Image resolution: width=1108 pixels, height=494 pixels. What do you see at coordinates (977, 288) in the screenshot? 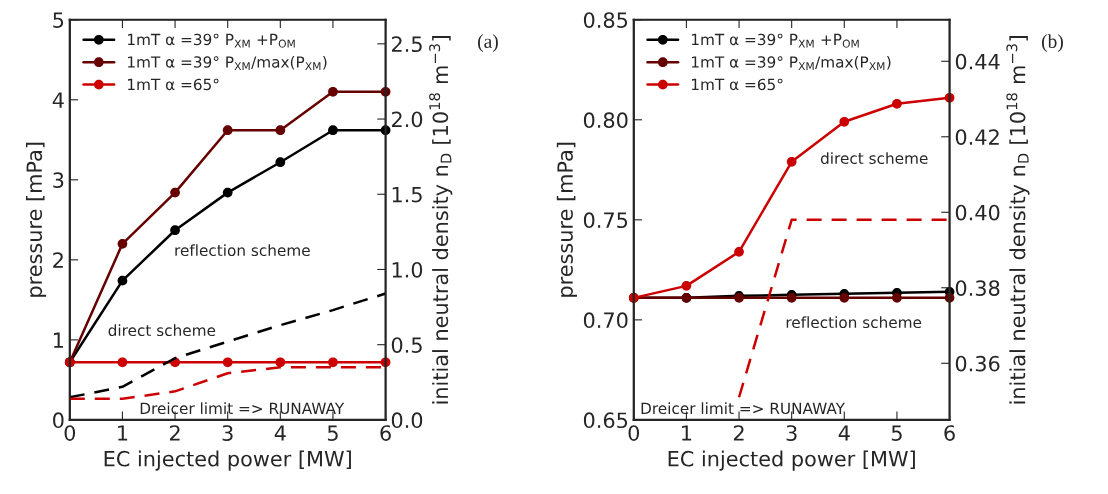
I see `y2-tick-label: 0.38` at bounding box center [977, 288].